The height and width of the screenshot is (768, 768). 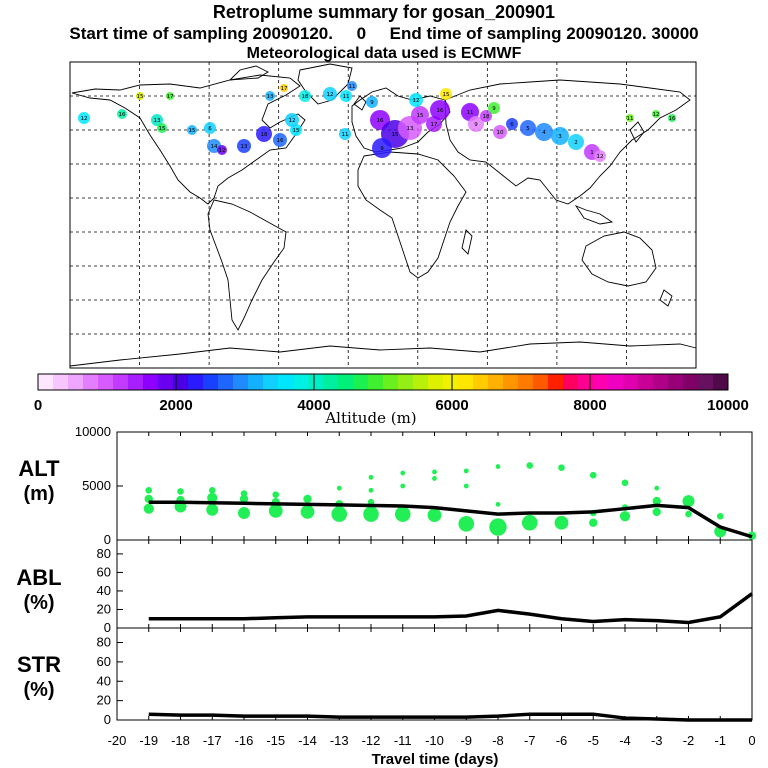 What do you see at coordinates (528, 129) in the screenshot?
I see `plume-label: 5` at bounding box center [528, 129].